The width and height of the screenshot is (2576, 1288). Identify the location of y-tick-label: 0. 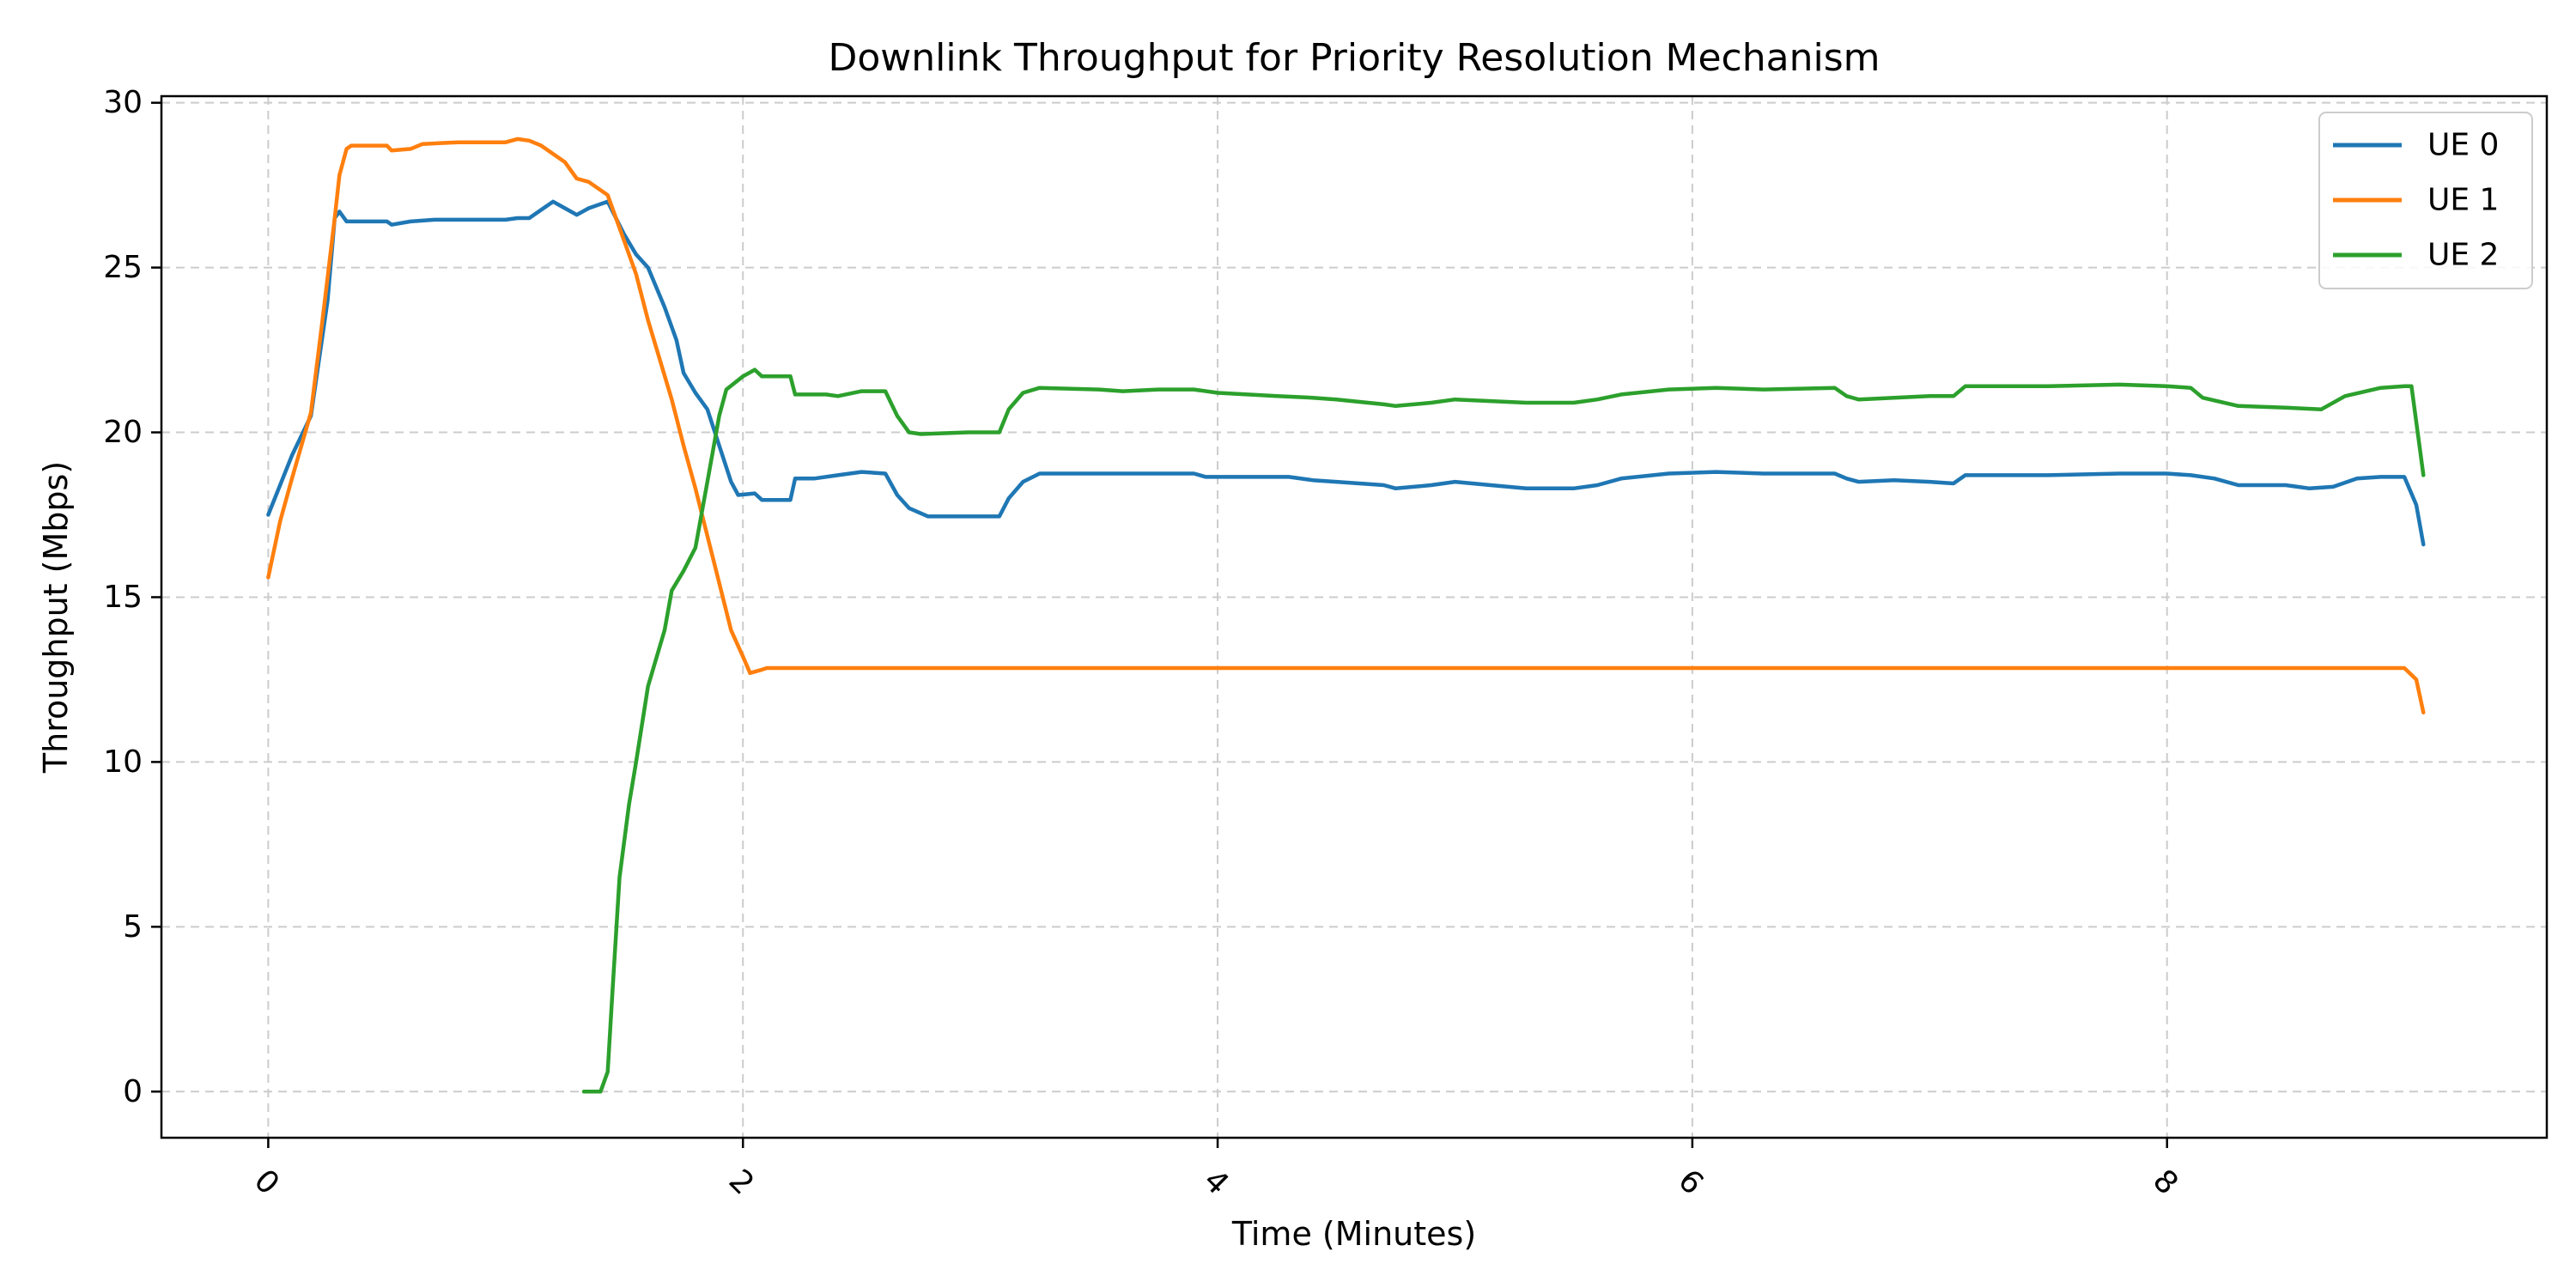
(133, 1091).